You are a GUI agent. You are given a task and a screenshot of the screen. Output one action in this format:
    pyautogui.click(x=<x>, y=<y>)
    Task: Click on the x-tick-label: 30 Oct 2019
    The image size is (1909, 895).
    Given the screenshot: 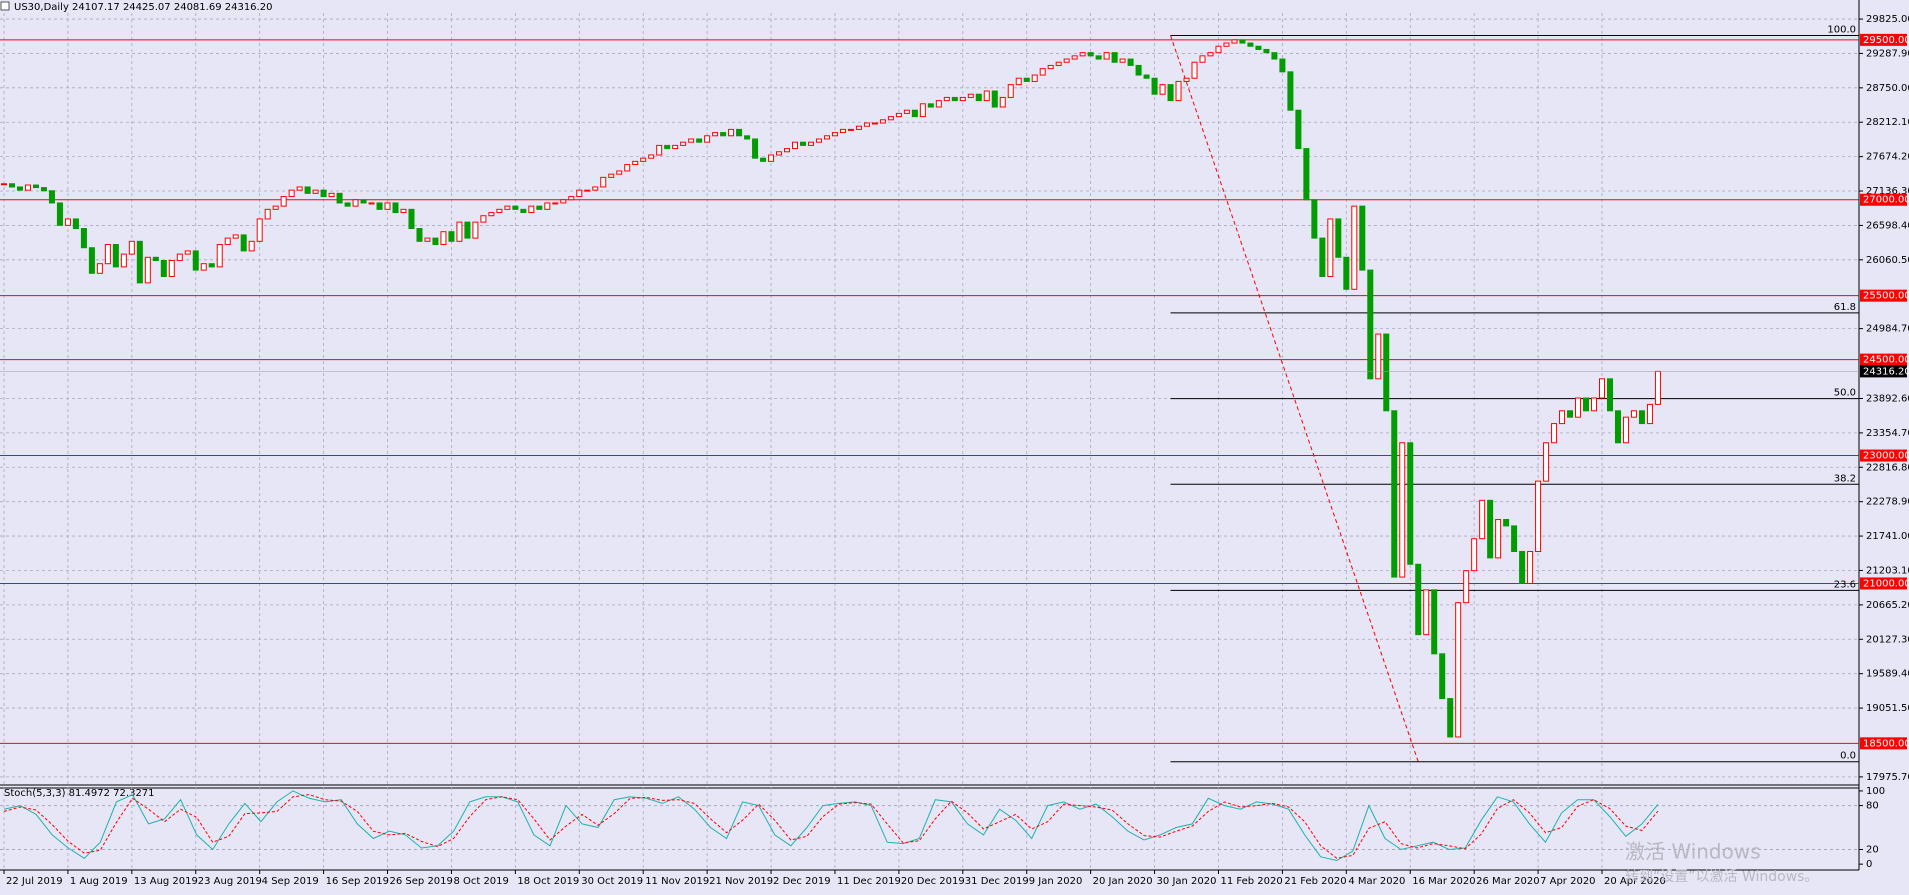 What is the action you would take?
    pyautogui.click(x=612, y=881)
    